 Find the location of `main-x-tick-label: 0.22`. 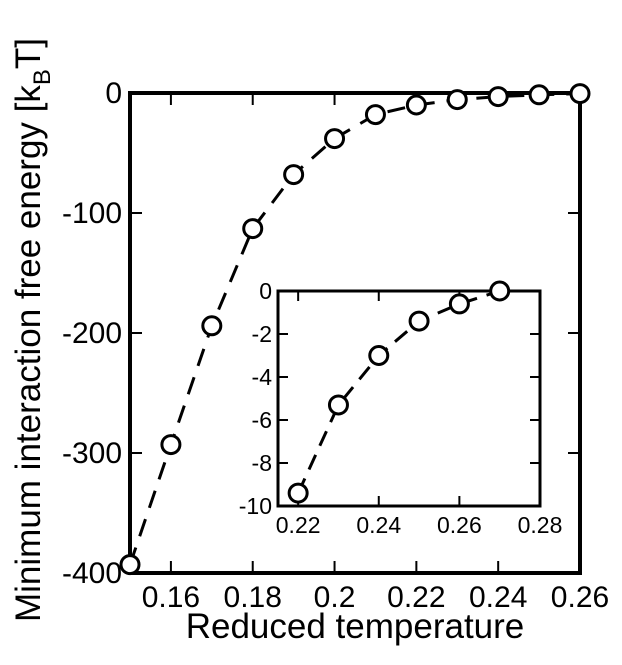

main-x-tick-label: 0.22 is located at coordinates (416, 597).